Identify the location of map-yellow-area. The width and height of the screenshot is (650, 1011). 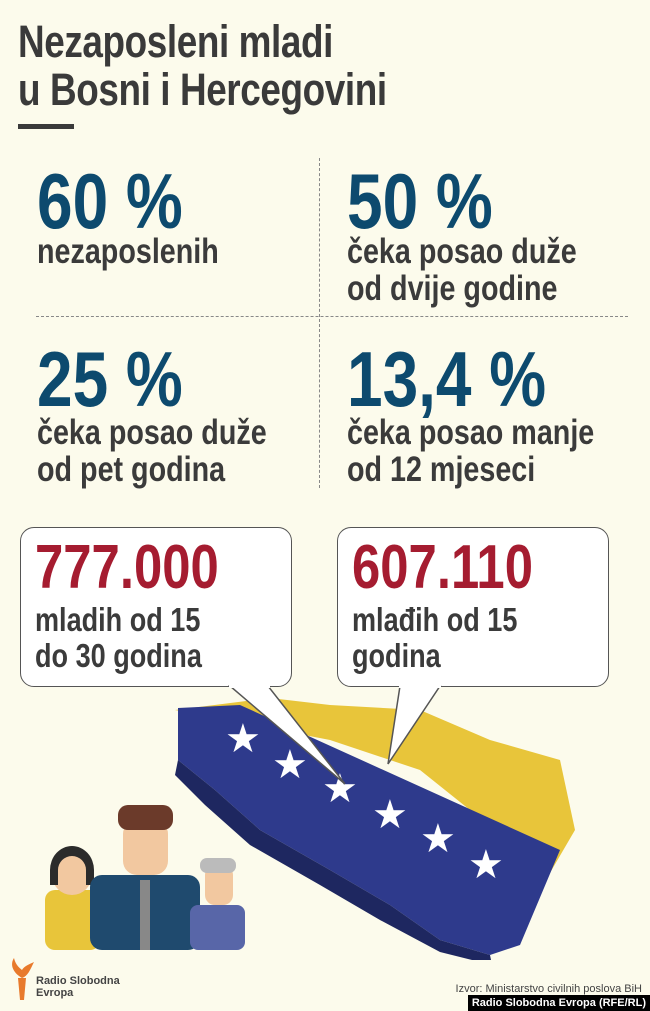
(375, 794).